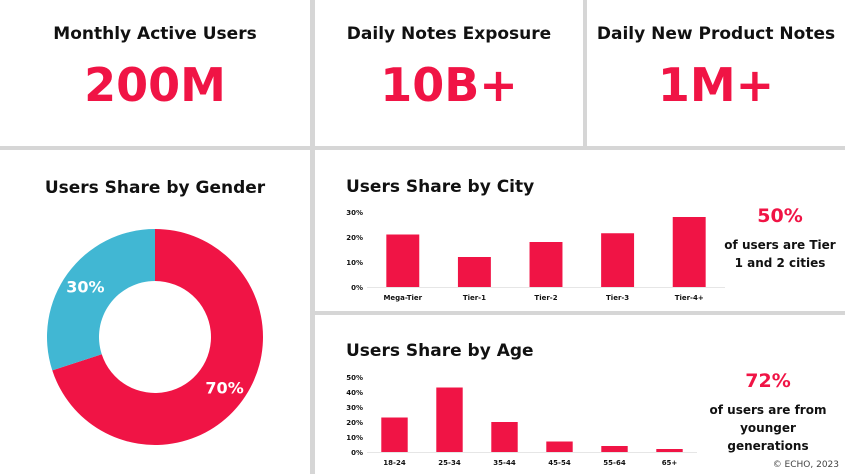 This screenshot has height=474, width=845. Describe the element at coordinates (402, 298) in the screenshot. I see `x-tick-label: Mega-Tier` at that location.